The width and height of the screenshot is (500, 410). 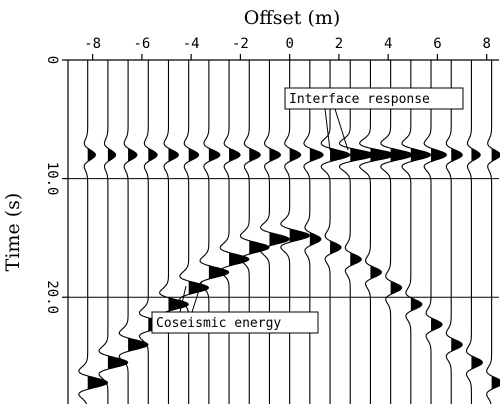 What do you see at coordinates (437, 44) in the screenshot?
I see `x-tick-label: 6` at bounding box center [437, 44].